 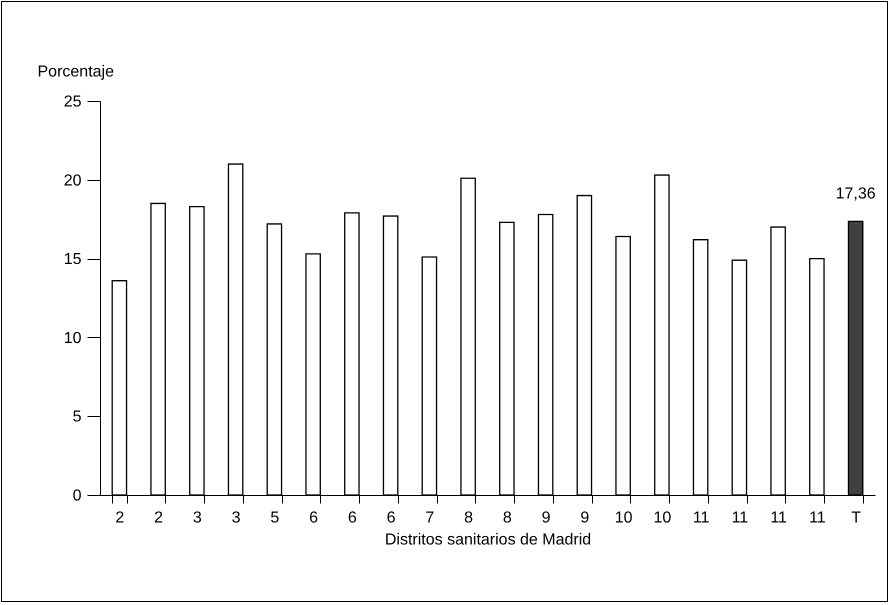 What do you see at coordinates (856, 193) in the screenshot?
I see `data-label: 17,36` at bounding box center [856, 193].